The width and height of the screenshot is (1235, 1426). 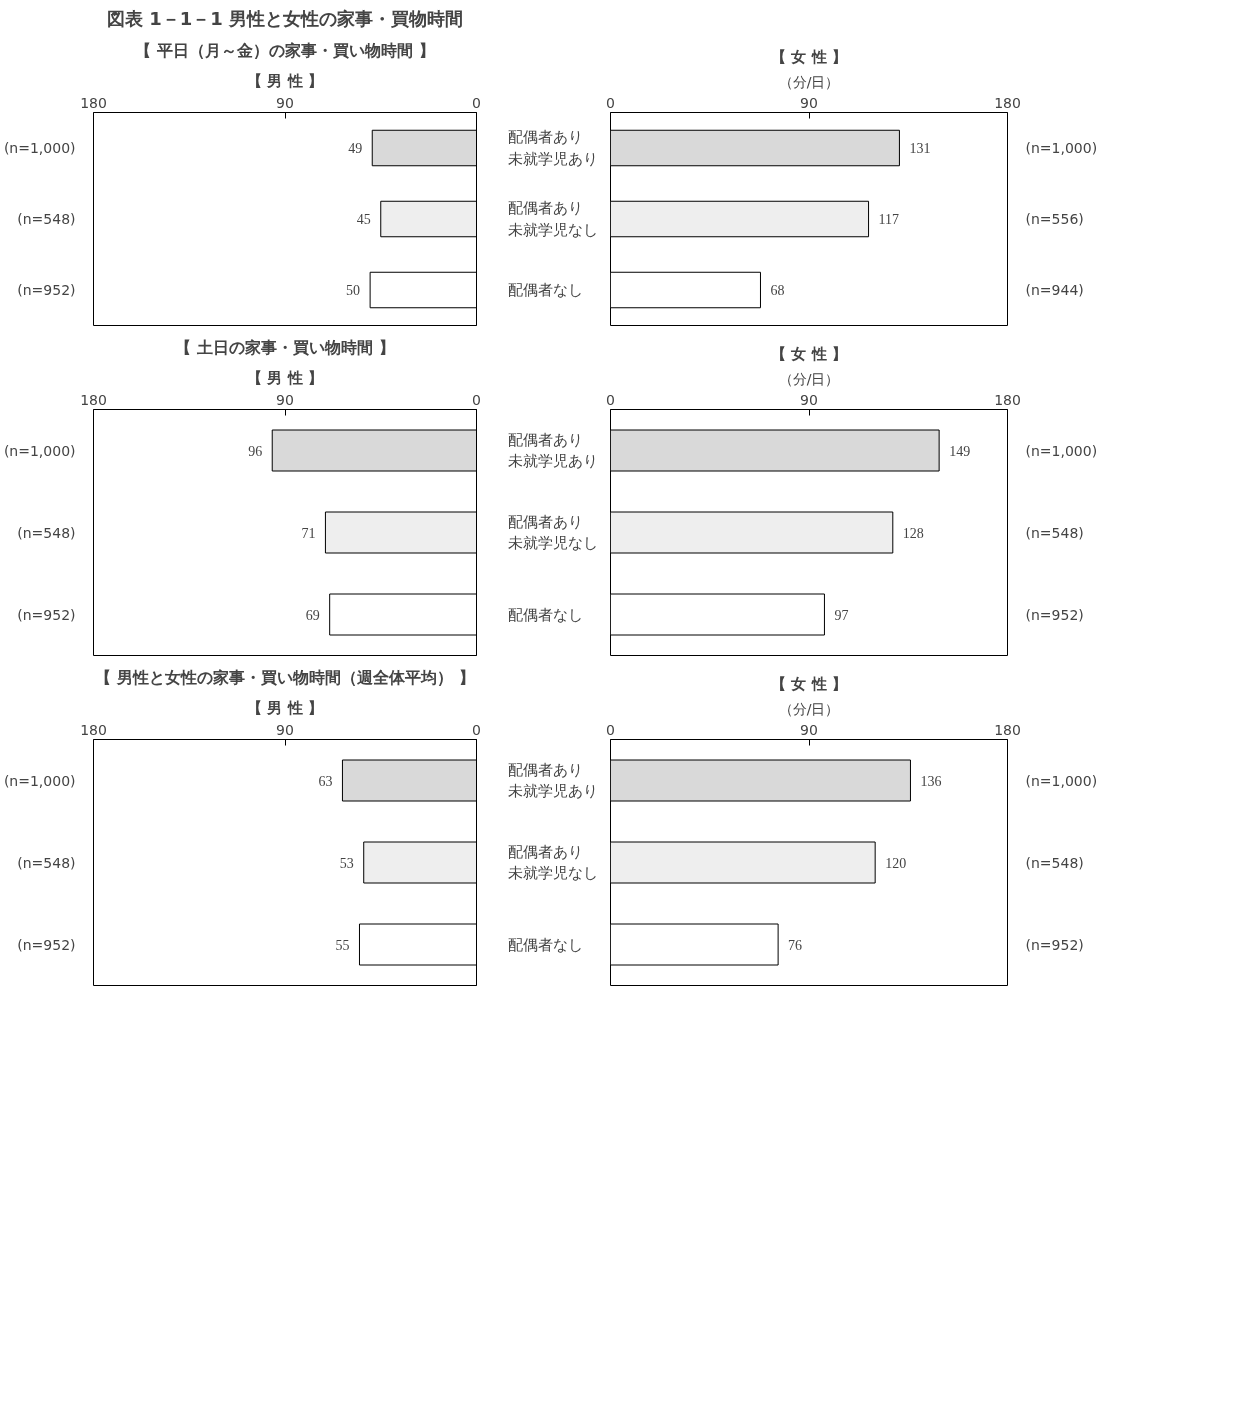 What do you see at coordinates (795, 945) in the screenshot?
I see `data-label: 76` at bounding box center [795, 945].